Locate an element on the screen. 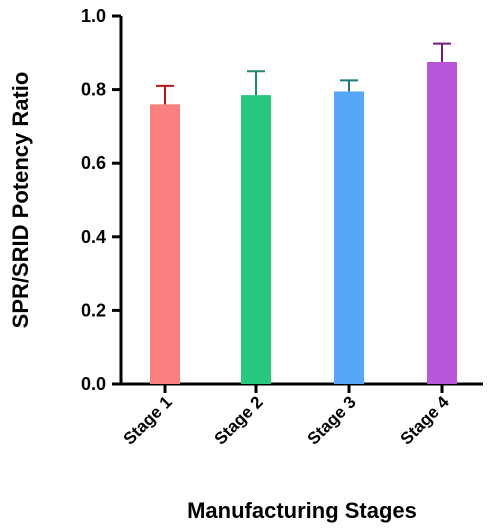 This screenshot has width=494, height=530. y-tick-label: 0.4 is located at coordinates (93, 237).